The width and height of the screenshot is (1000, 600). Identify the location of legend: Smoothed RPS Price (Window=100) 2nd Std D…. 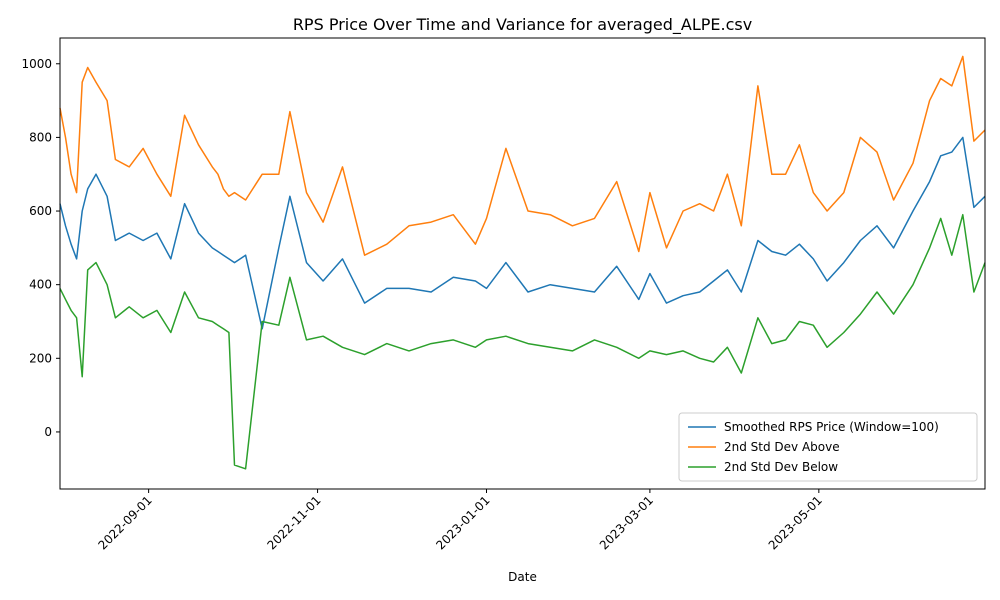
(828, 447).